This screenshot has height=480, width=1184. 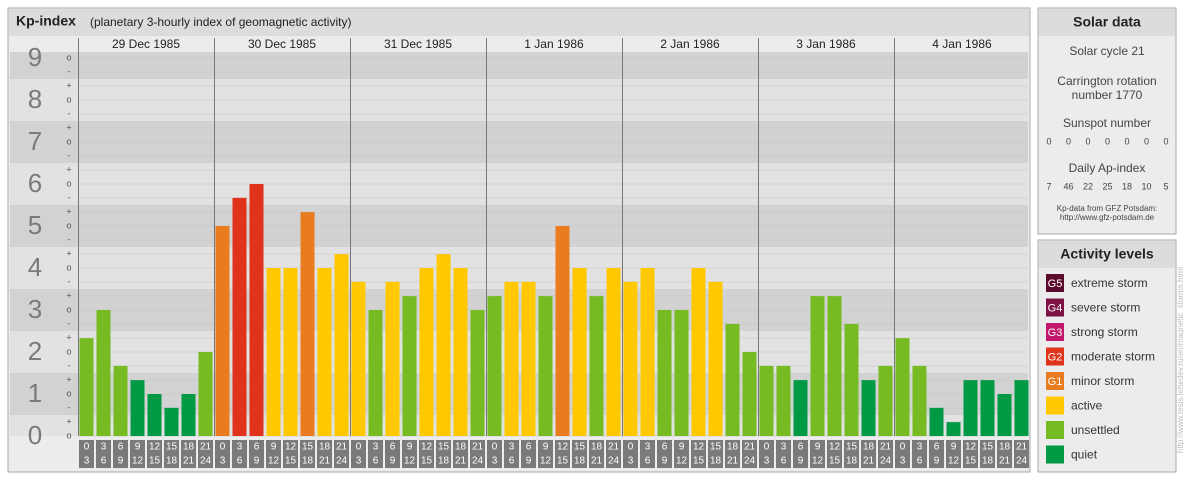 What do you see at coordinates (1165, 186) in the screenshot?
I see `ap-value: 5` at bounding box center [1165, 186].